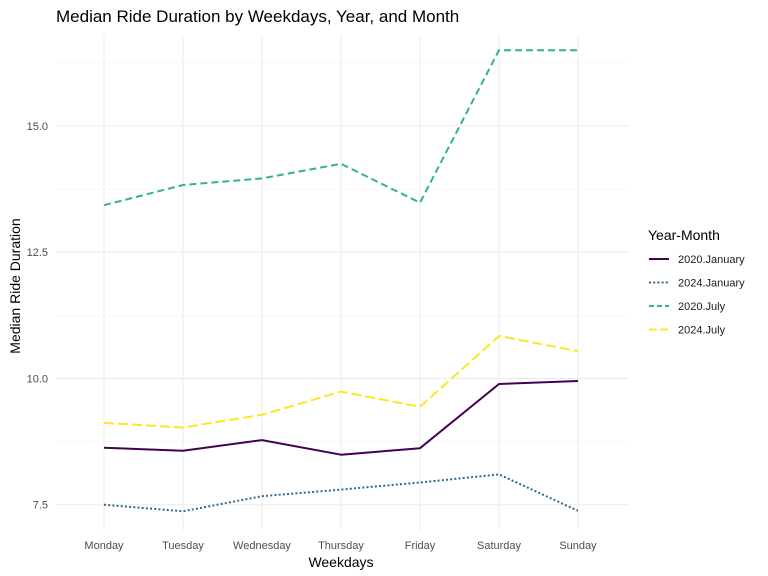  What do you see at coordinates (578, 546) in the screenshot?
I see `x-tick-label: Sunday` at bounding box center [578, 546].